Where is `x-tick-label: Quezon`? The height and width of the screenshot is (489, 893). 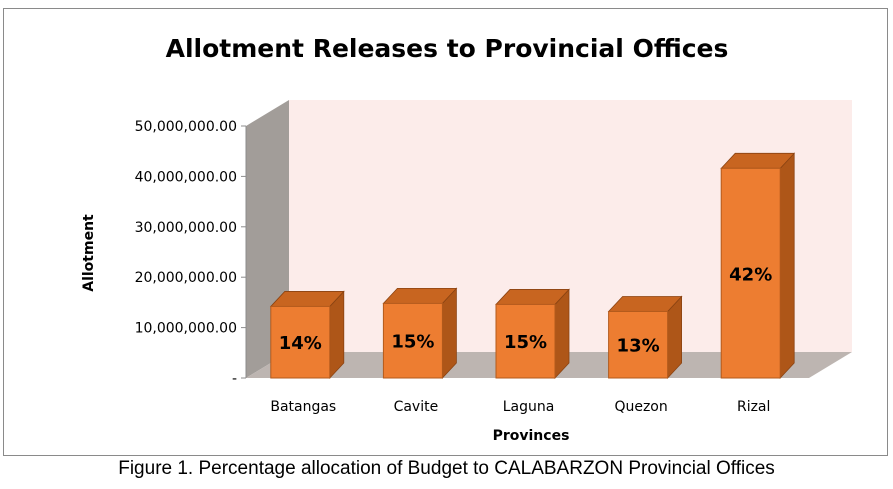 x-tick-label: Quezon is located at coordinates (640, 407).